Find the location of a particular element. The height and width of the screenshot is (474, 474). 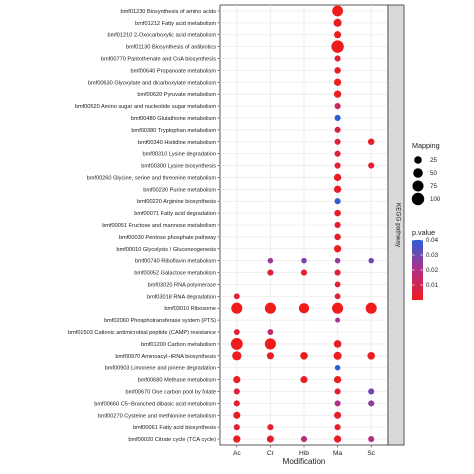

y-tick-label: bmf00220 Arginine biosynthesis is located at coordinates (176, 202).